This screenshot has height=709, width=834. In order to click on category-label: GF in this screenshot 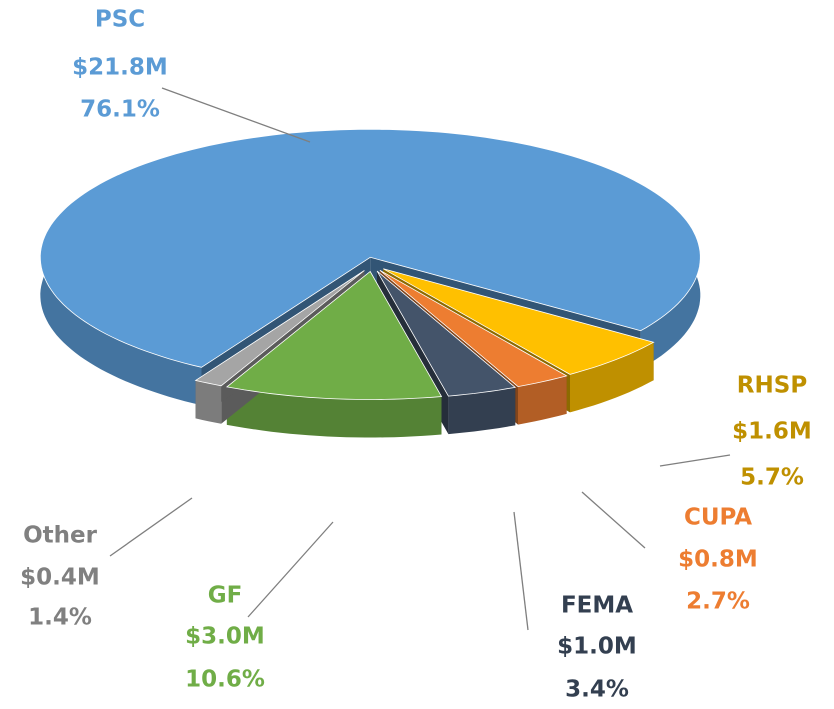, I will do `click(225, 596)`.